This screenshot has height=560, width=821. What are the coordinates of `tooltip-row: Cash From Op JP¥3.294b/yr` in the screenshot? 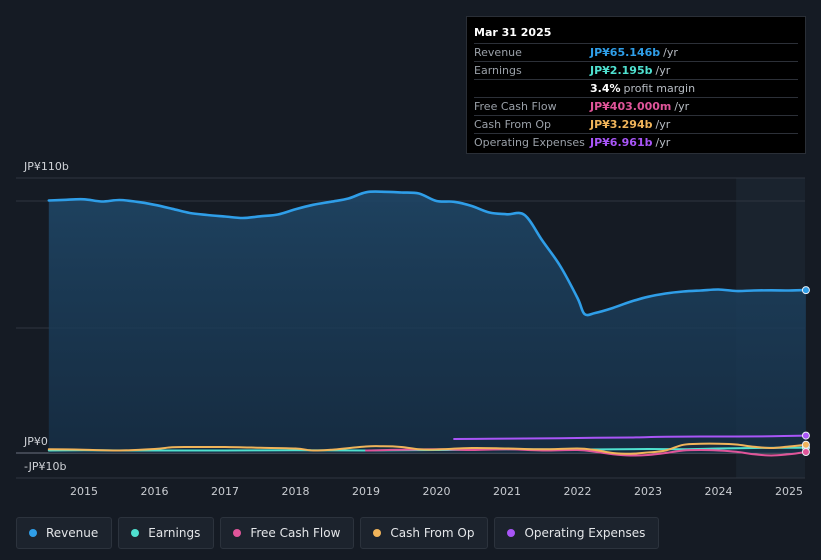 It's located at (636, 125).